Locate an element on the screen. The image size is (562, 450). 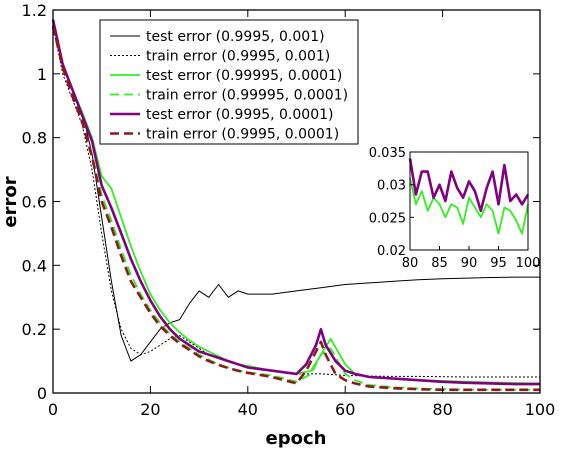
x-tick-label-2: 20 is located at coordinates (150, 409).